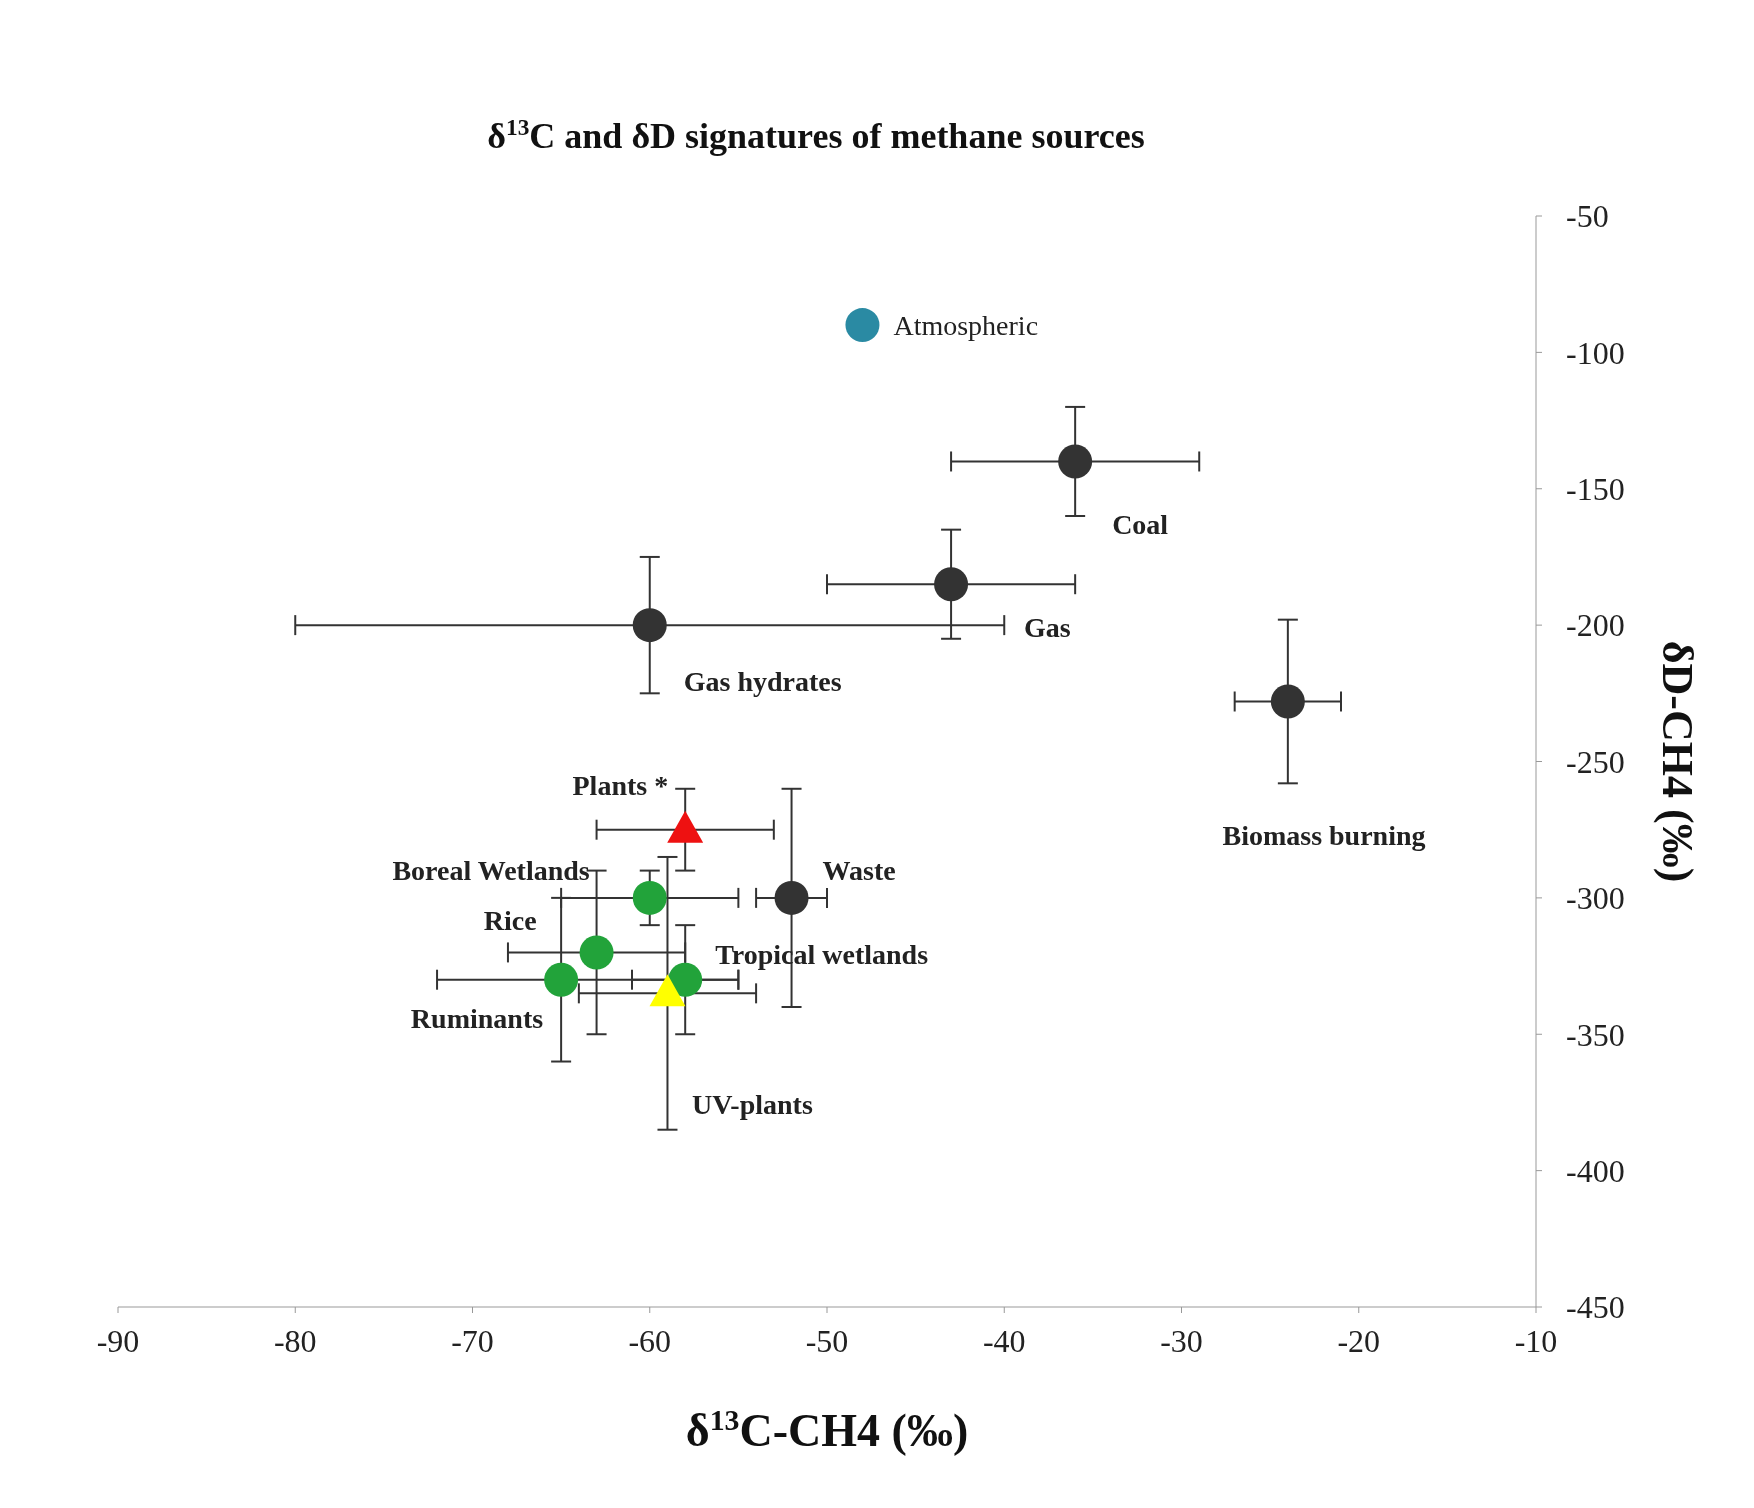  What do you see at coordinates (1595, 898) in the screenshot?
I see `y-tick-label: -300` at bounding box center [1595, 898].